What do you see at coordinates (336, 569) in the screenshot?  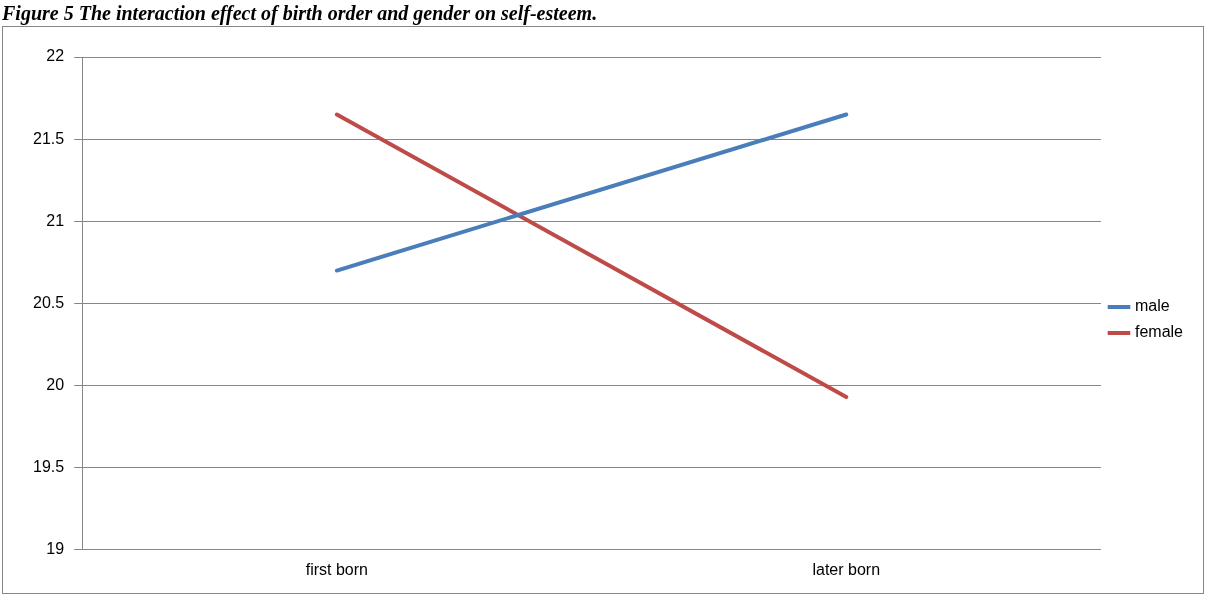 I see `x-tick-label: first born` at bounding box center [336, 569].